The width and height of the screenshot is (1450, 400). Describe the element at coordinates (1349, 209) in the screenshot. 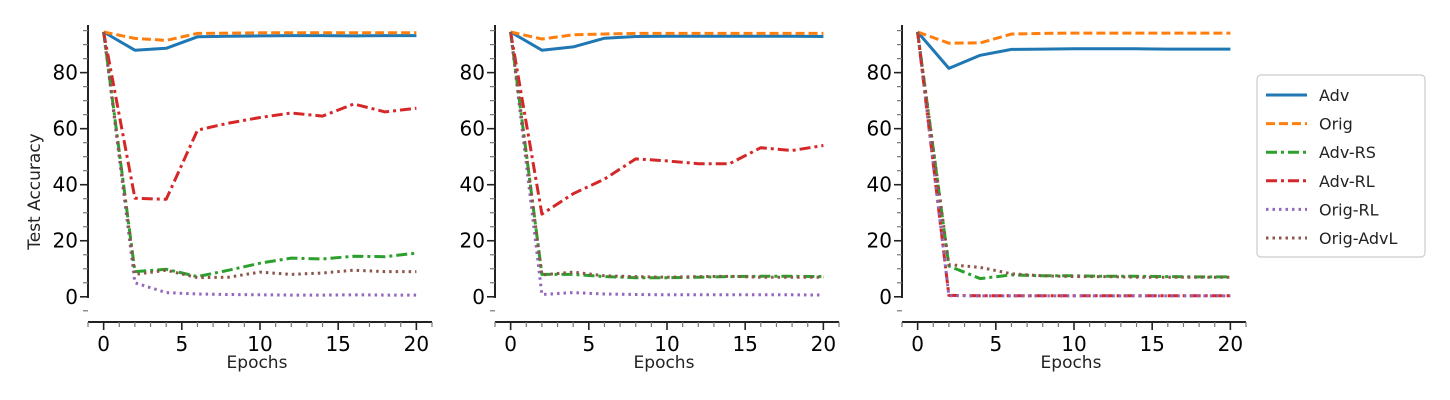

I see `legend-label: Orig-RL` at that location.